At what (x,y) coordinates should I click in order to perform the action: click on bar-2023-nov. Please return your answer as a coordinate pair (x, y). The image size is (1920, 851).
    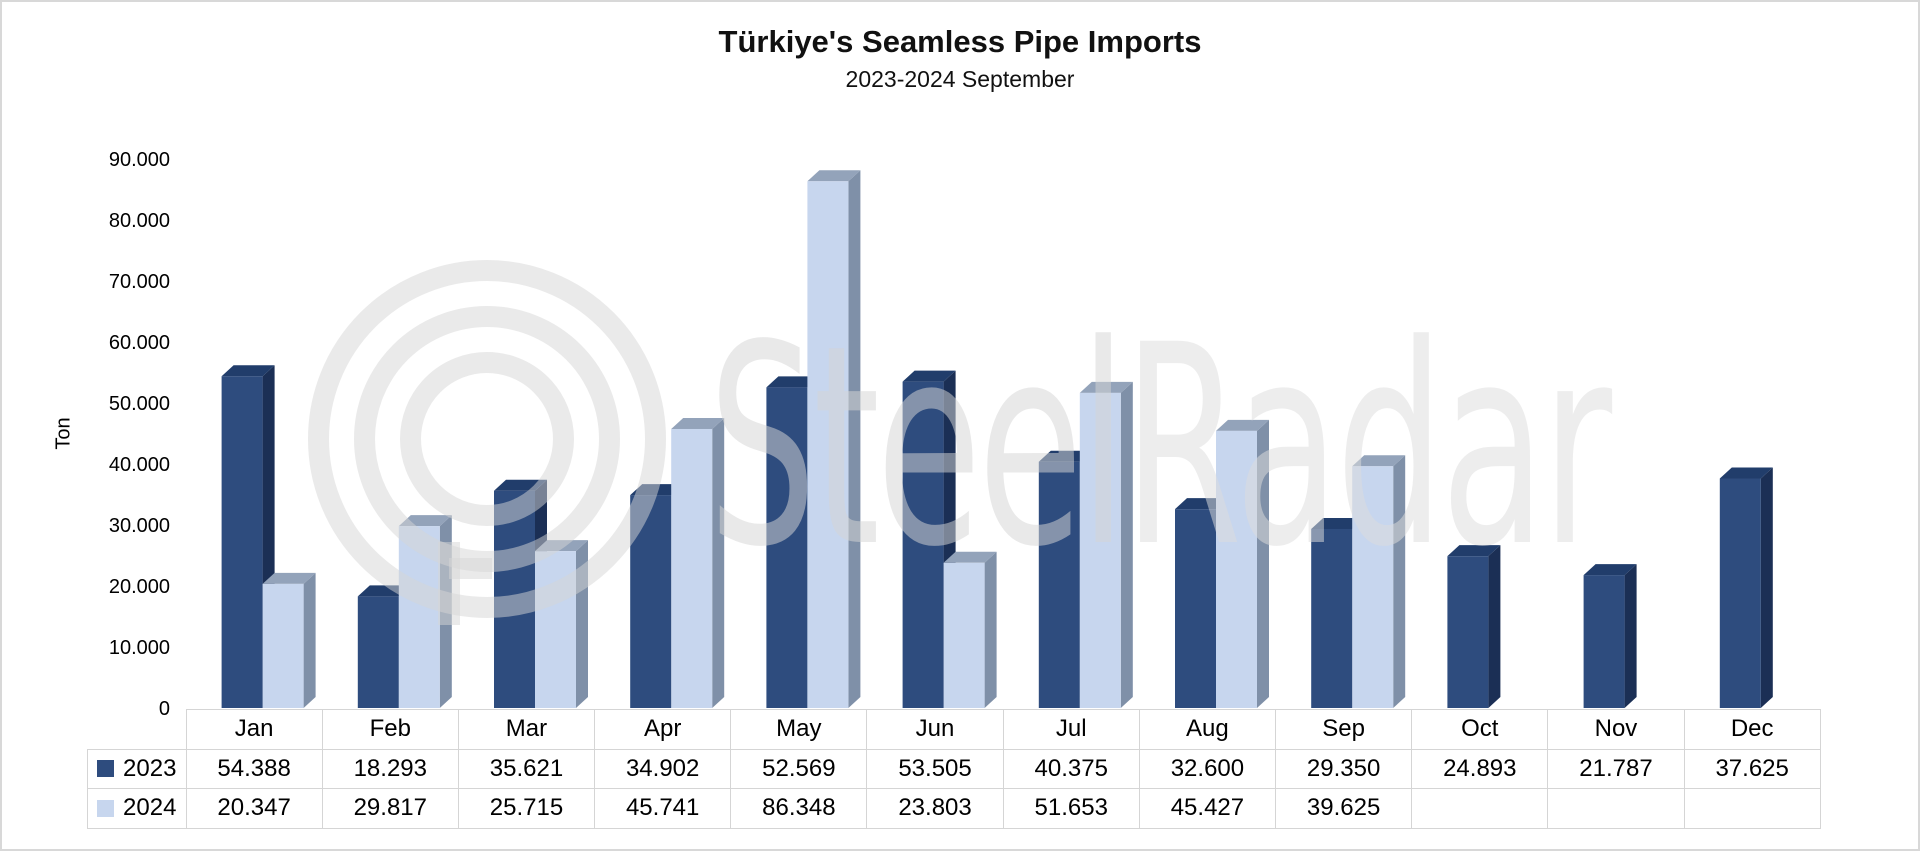
    Looking at the image, I should click on (1610, 636).